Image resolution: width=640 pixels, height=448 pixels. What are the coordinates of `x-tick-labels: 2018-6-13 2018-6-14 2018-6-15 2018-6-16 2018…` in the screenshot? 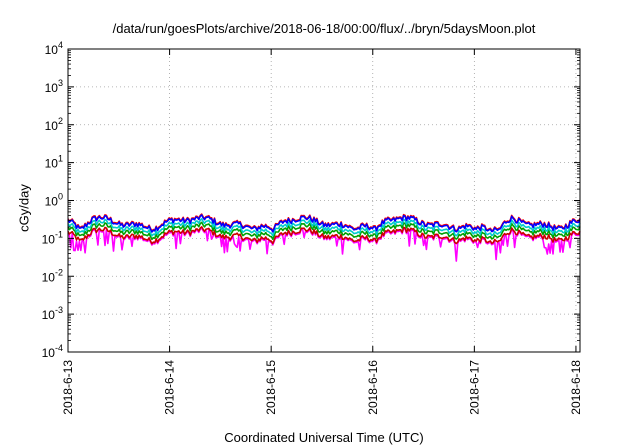 It's located at (322, 387).